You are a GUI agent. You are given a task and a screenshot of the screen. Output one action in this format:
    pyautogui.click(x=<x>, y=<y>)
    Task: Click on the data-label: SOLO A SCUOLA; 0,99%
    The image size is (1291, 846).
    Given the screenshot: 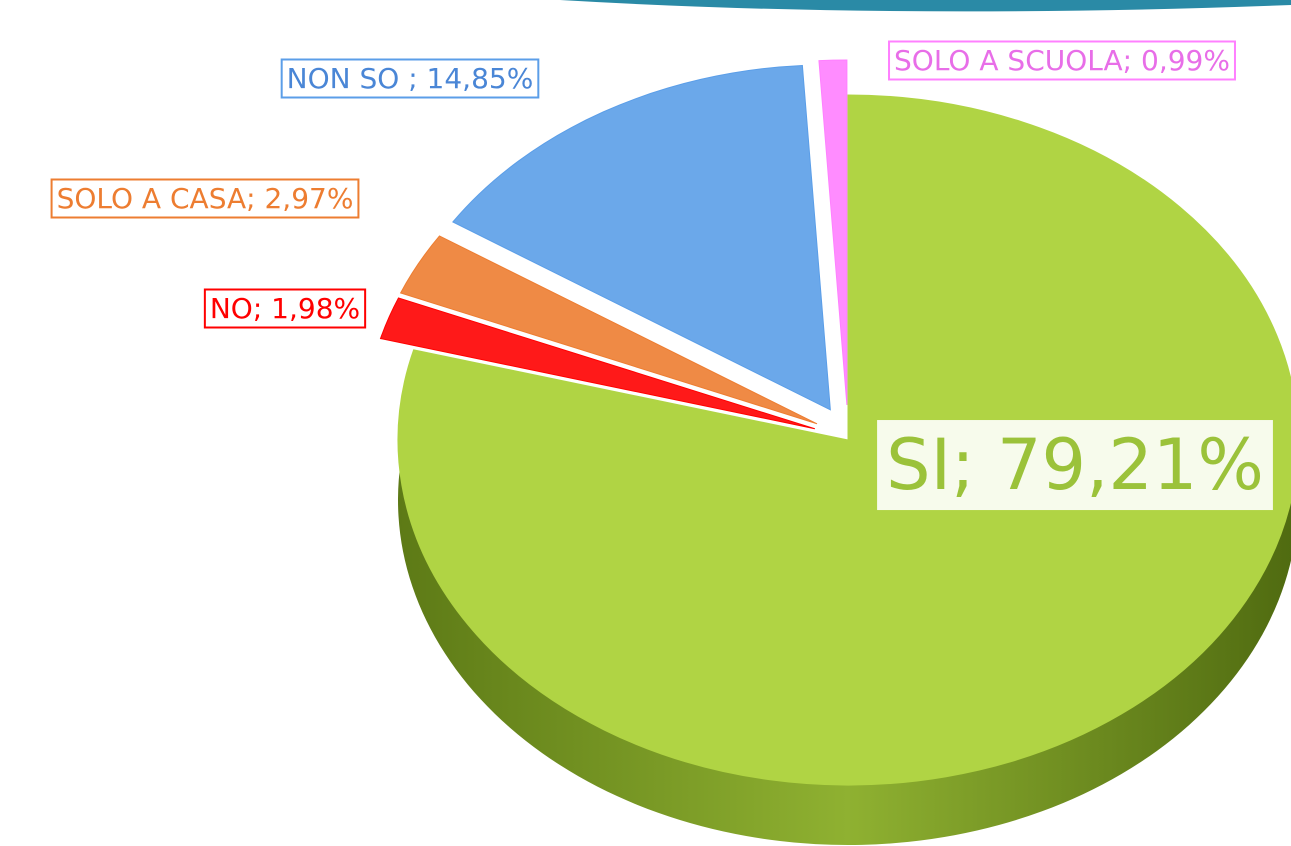 What is the action you would take?
    pyautogui.click(x=1062, y=60)
    